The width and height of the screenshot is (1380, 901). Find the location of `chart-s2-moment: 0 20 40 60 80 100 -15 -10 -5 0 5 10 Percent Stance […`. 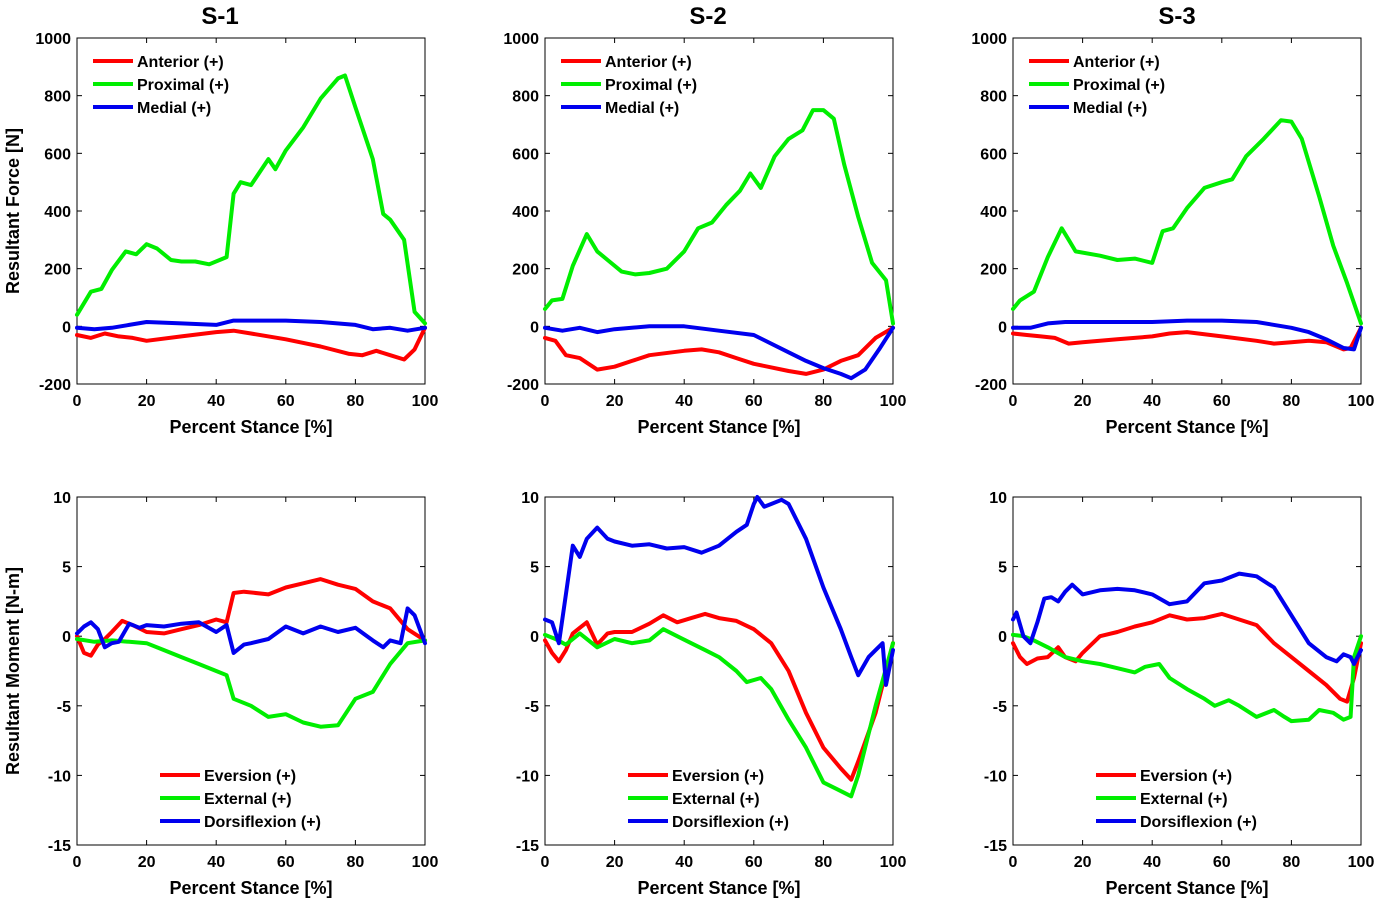

chart-s2-moment: 0 20 40 60 80 100 -15 -10 -5 0 5 10 Percent Stance [… is located at coordinates (711, 694).